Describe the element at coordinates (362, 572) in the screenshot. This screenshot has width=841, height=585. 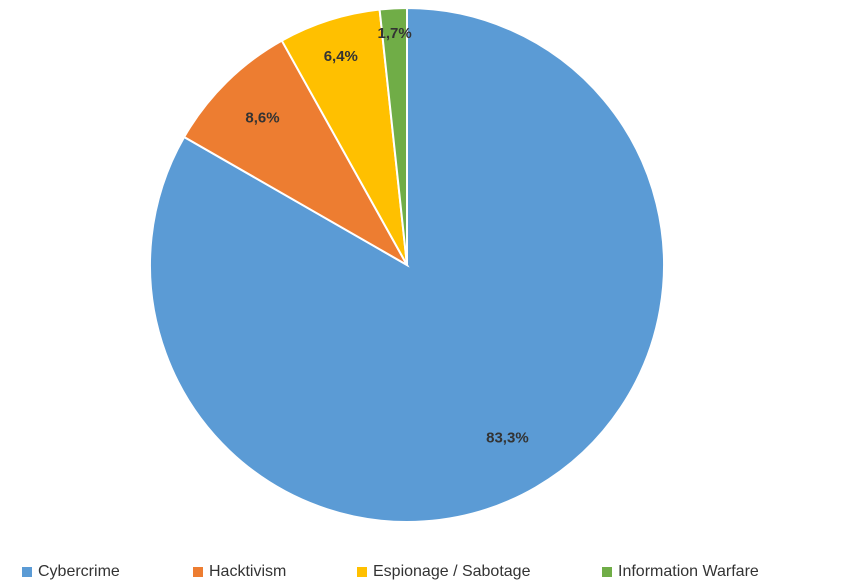
I see `legend-swatch-espionage-sabotage` at that location.